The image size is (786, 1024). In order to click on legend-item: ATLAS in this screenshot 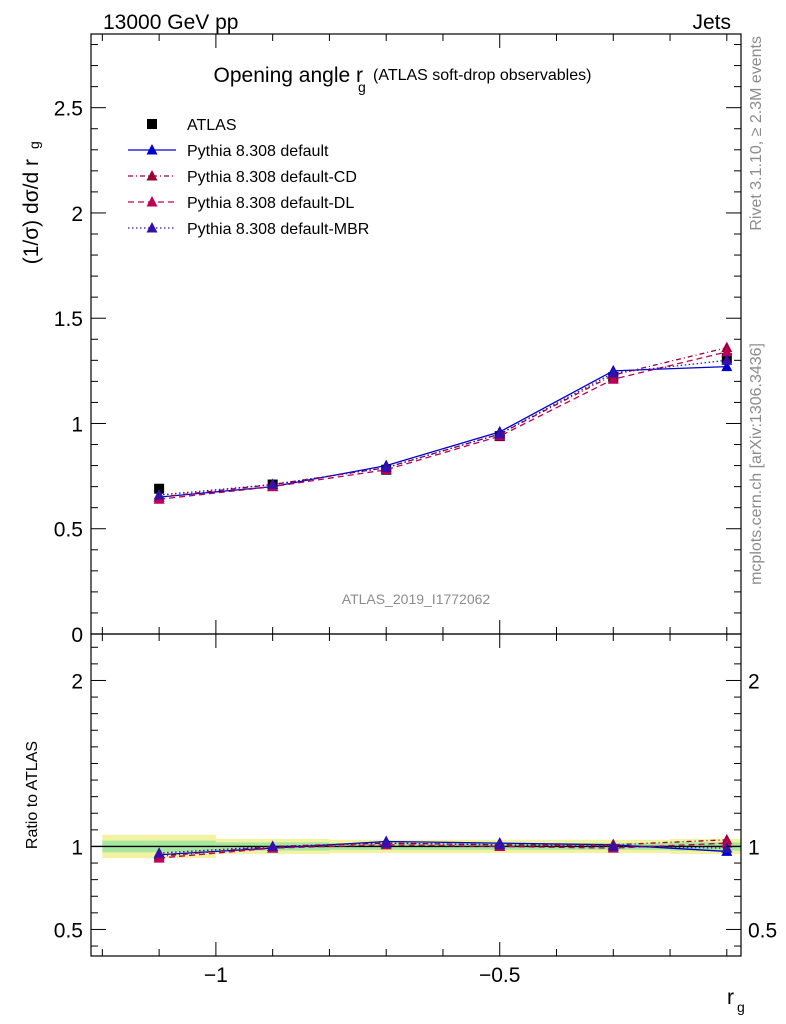, I will do `click(192, 125)`.